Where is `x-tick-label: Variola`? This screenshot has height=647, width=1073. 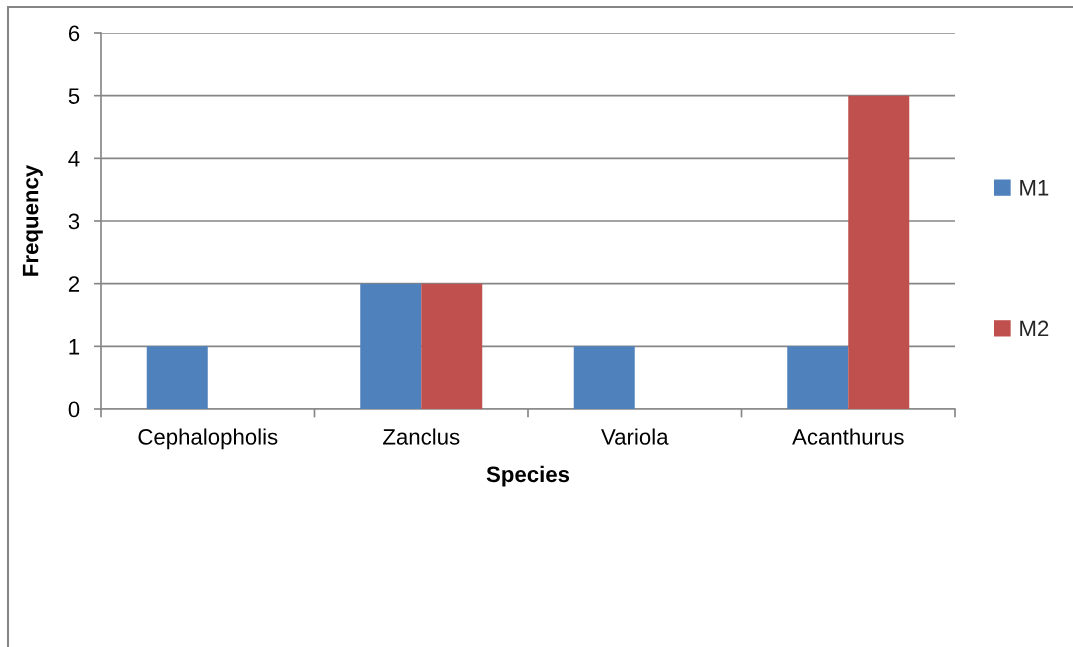 x-tick-label: Variola is located at coordinates (635, 436).